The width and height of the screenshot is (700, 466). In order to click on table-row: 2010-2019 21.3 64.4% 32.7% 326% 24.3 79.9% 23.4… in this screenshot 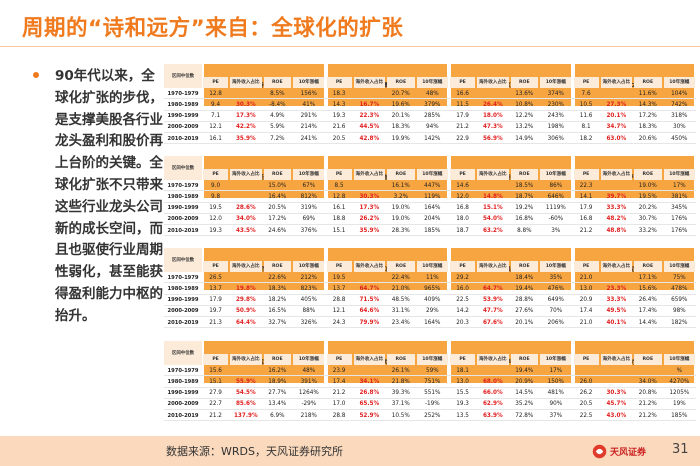, I will do `click(430, 323)`.